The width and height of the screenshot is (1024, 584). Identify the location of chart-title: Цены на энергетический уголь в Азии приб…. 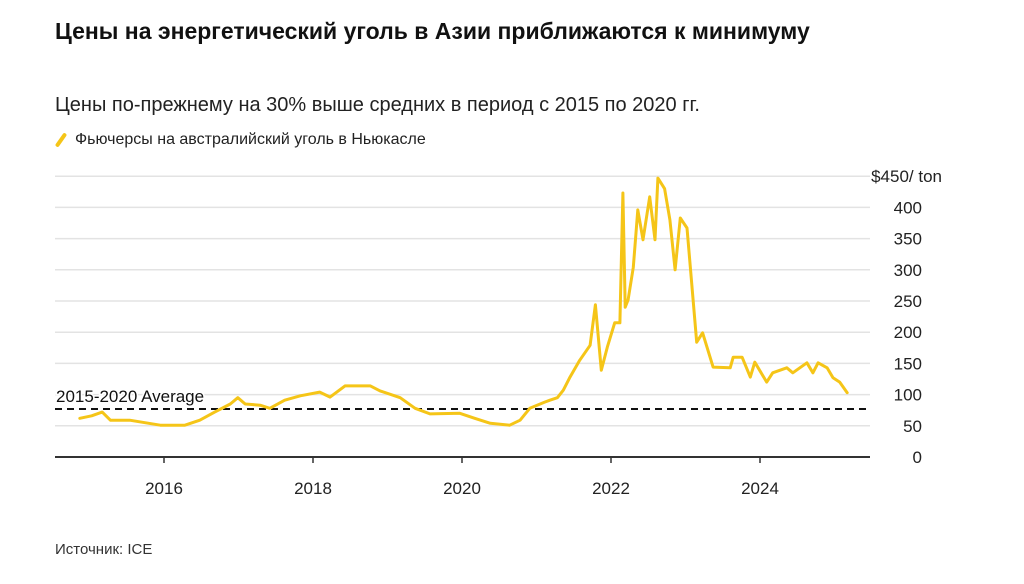
(432, 31).